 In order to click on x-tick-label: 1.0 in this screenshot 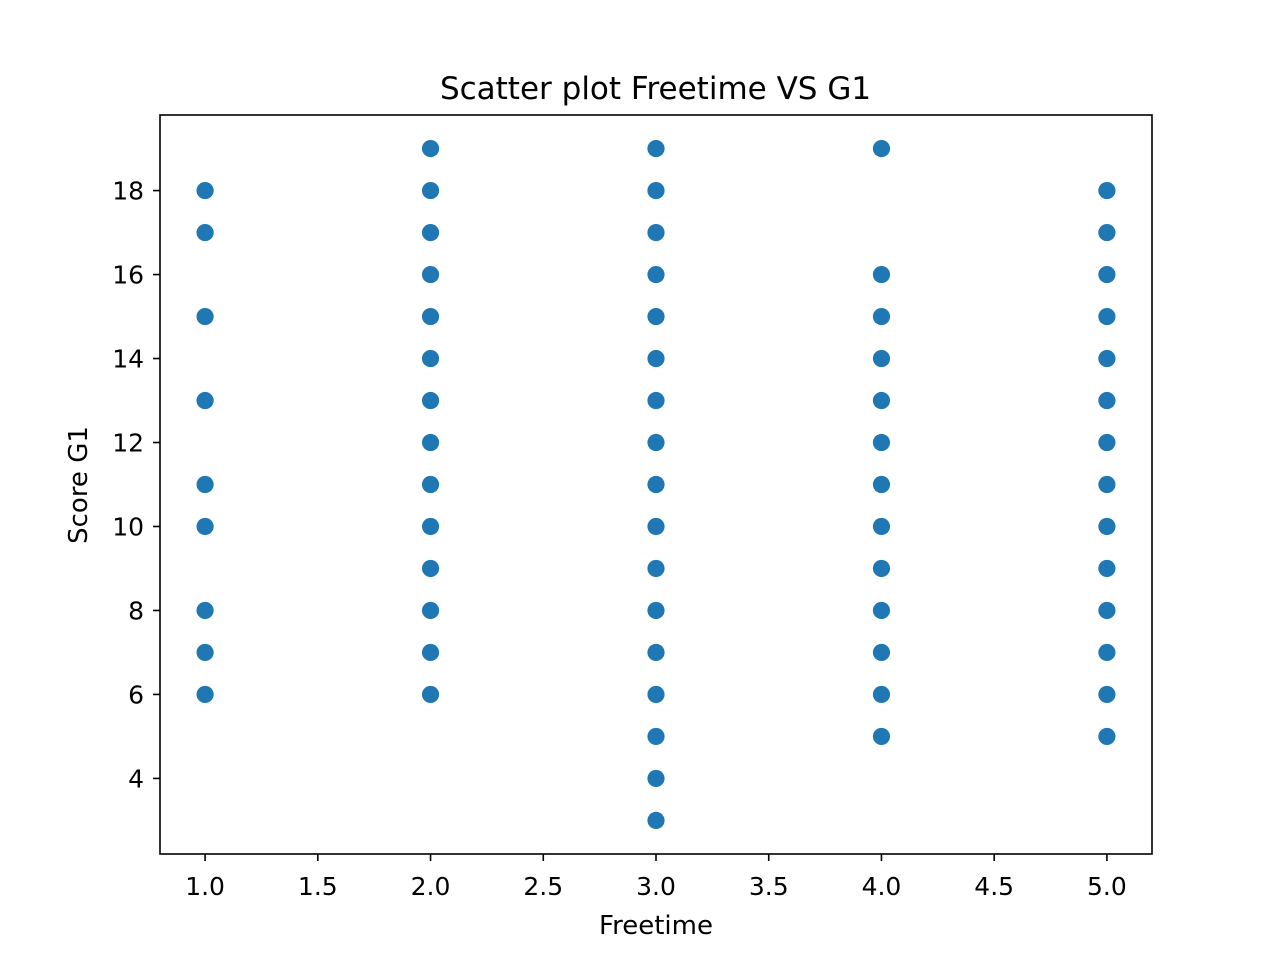, I will do `click(205, 886)`.